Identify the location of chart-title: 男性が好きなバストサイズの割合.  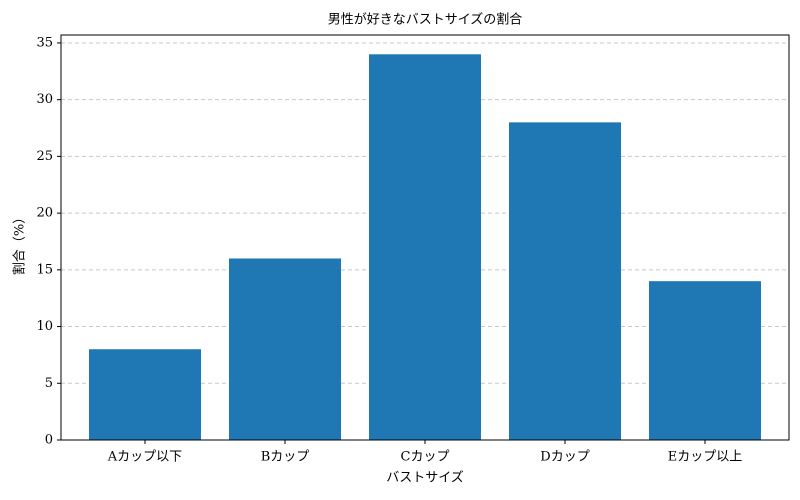
(425, 20).